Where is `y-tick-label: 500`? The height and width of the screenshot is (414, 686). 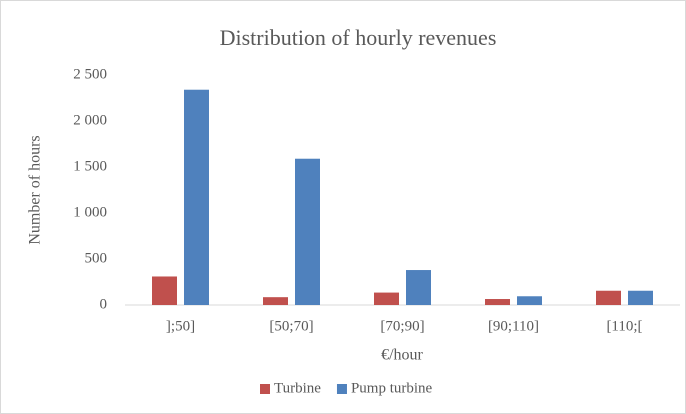 y-tick-label: 500 is located at coordinates (96, 258).